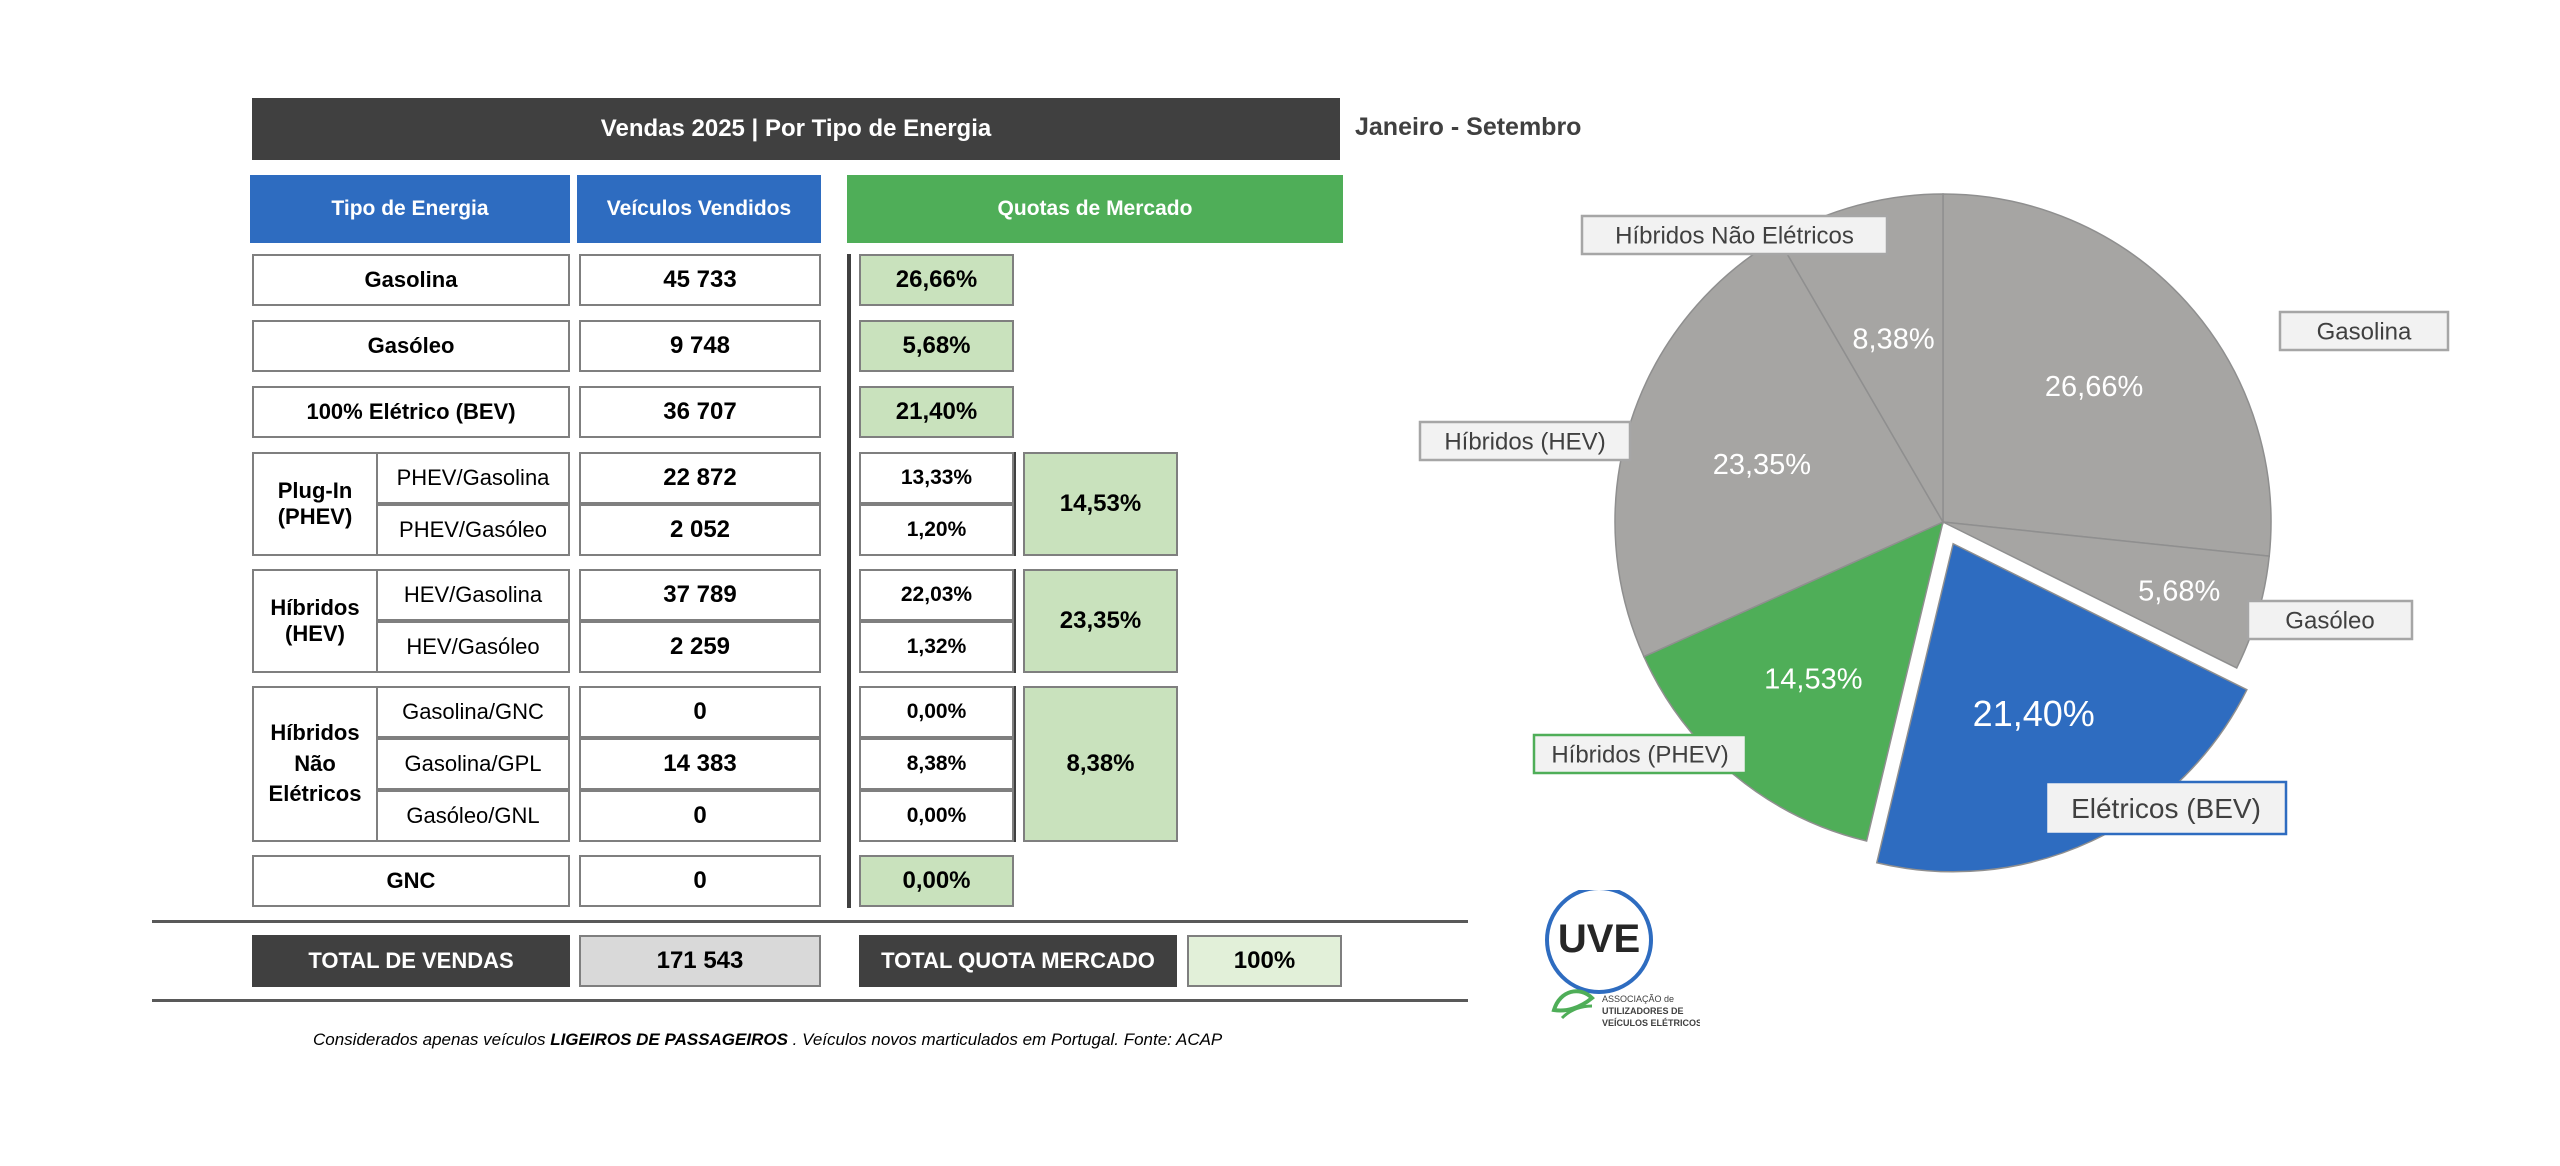 This screenshot has width=2560, height=1166. What do you see at coordinates (699, 209) in the screenshot?
I see `header-sold: Veículos Vendidos` at bounding box center [699, 209].